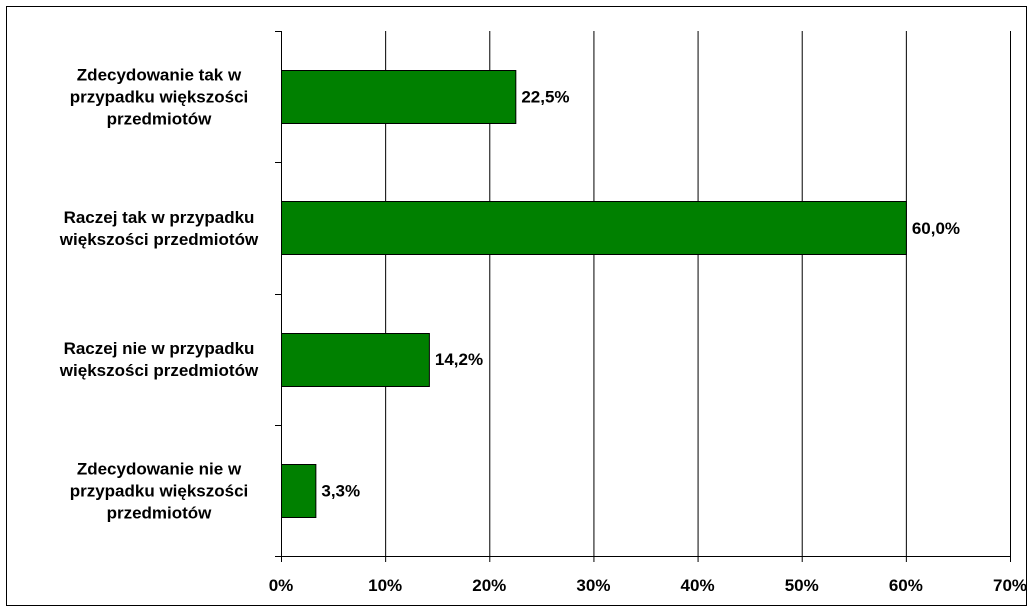  Describe the element at coordinates (459, 359) in the screenshot. I see `data-label-2: 14,2%` at that location.